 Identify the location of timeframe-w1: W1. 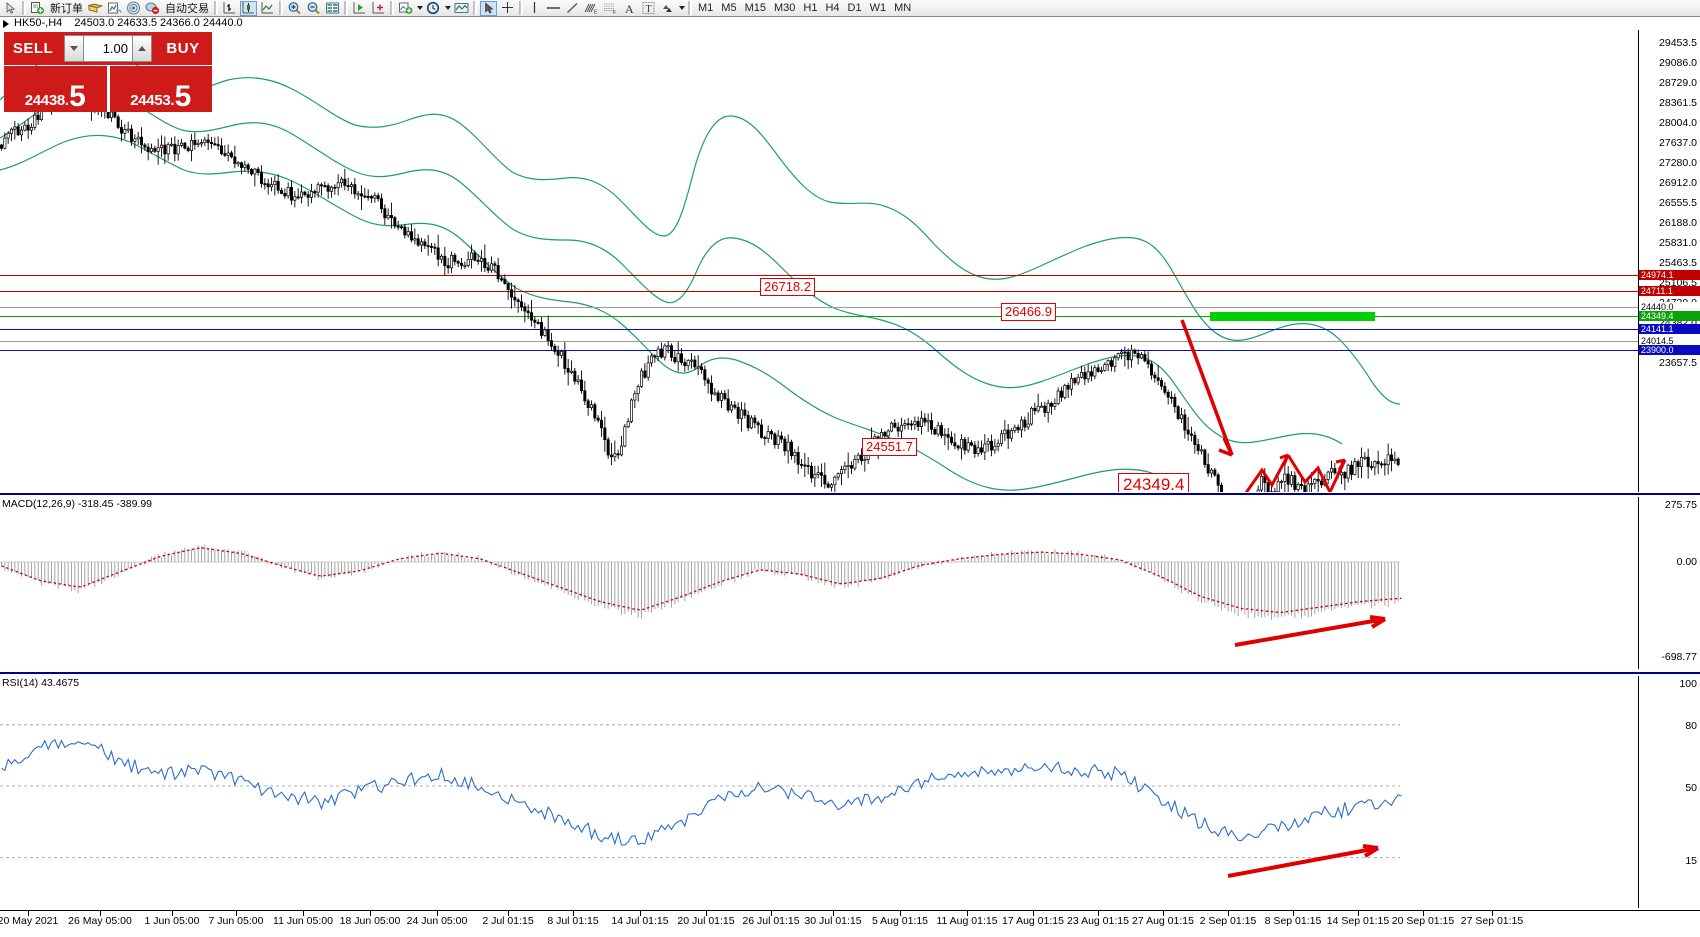
(878, 8).